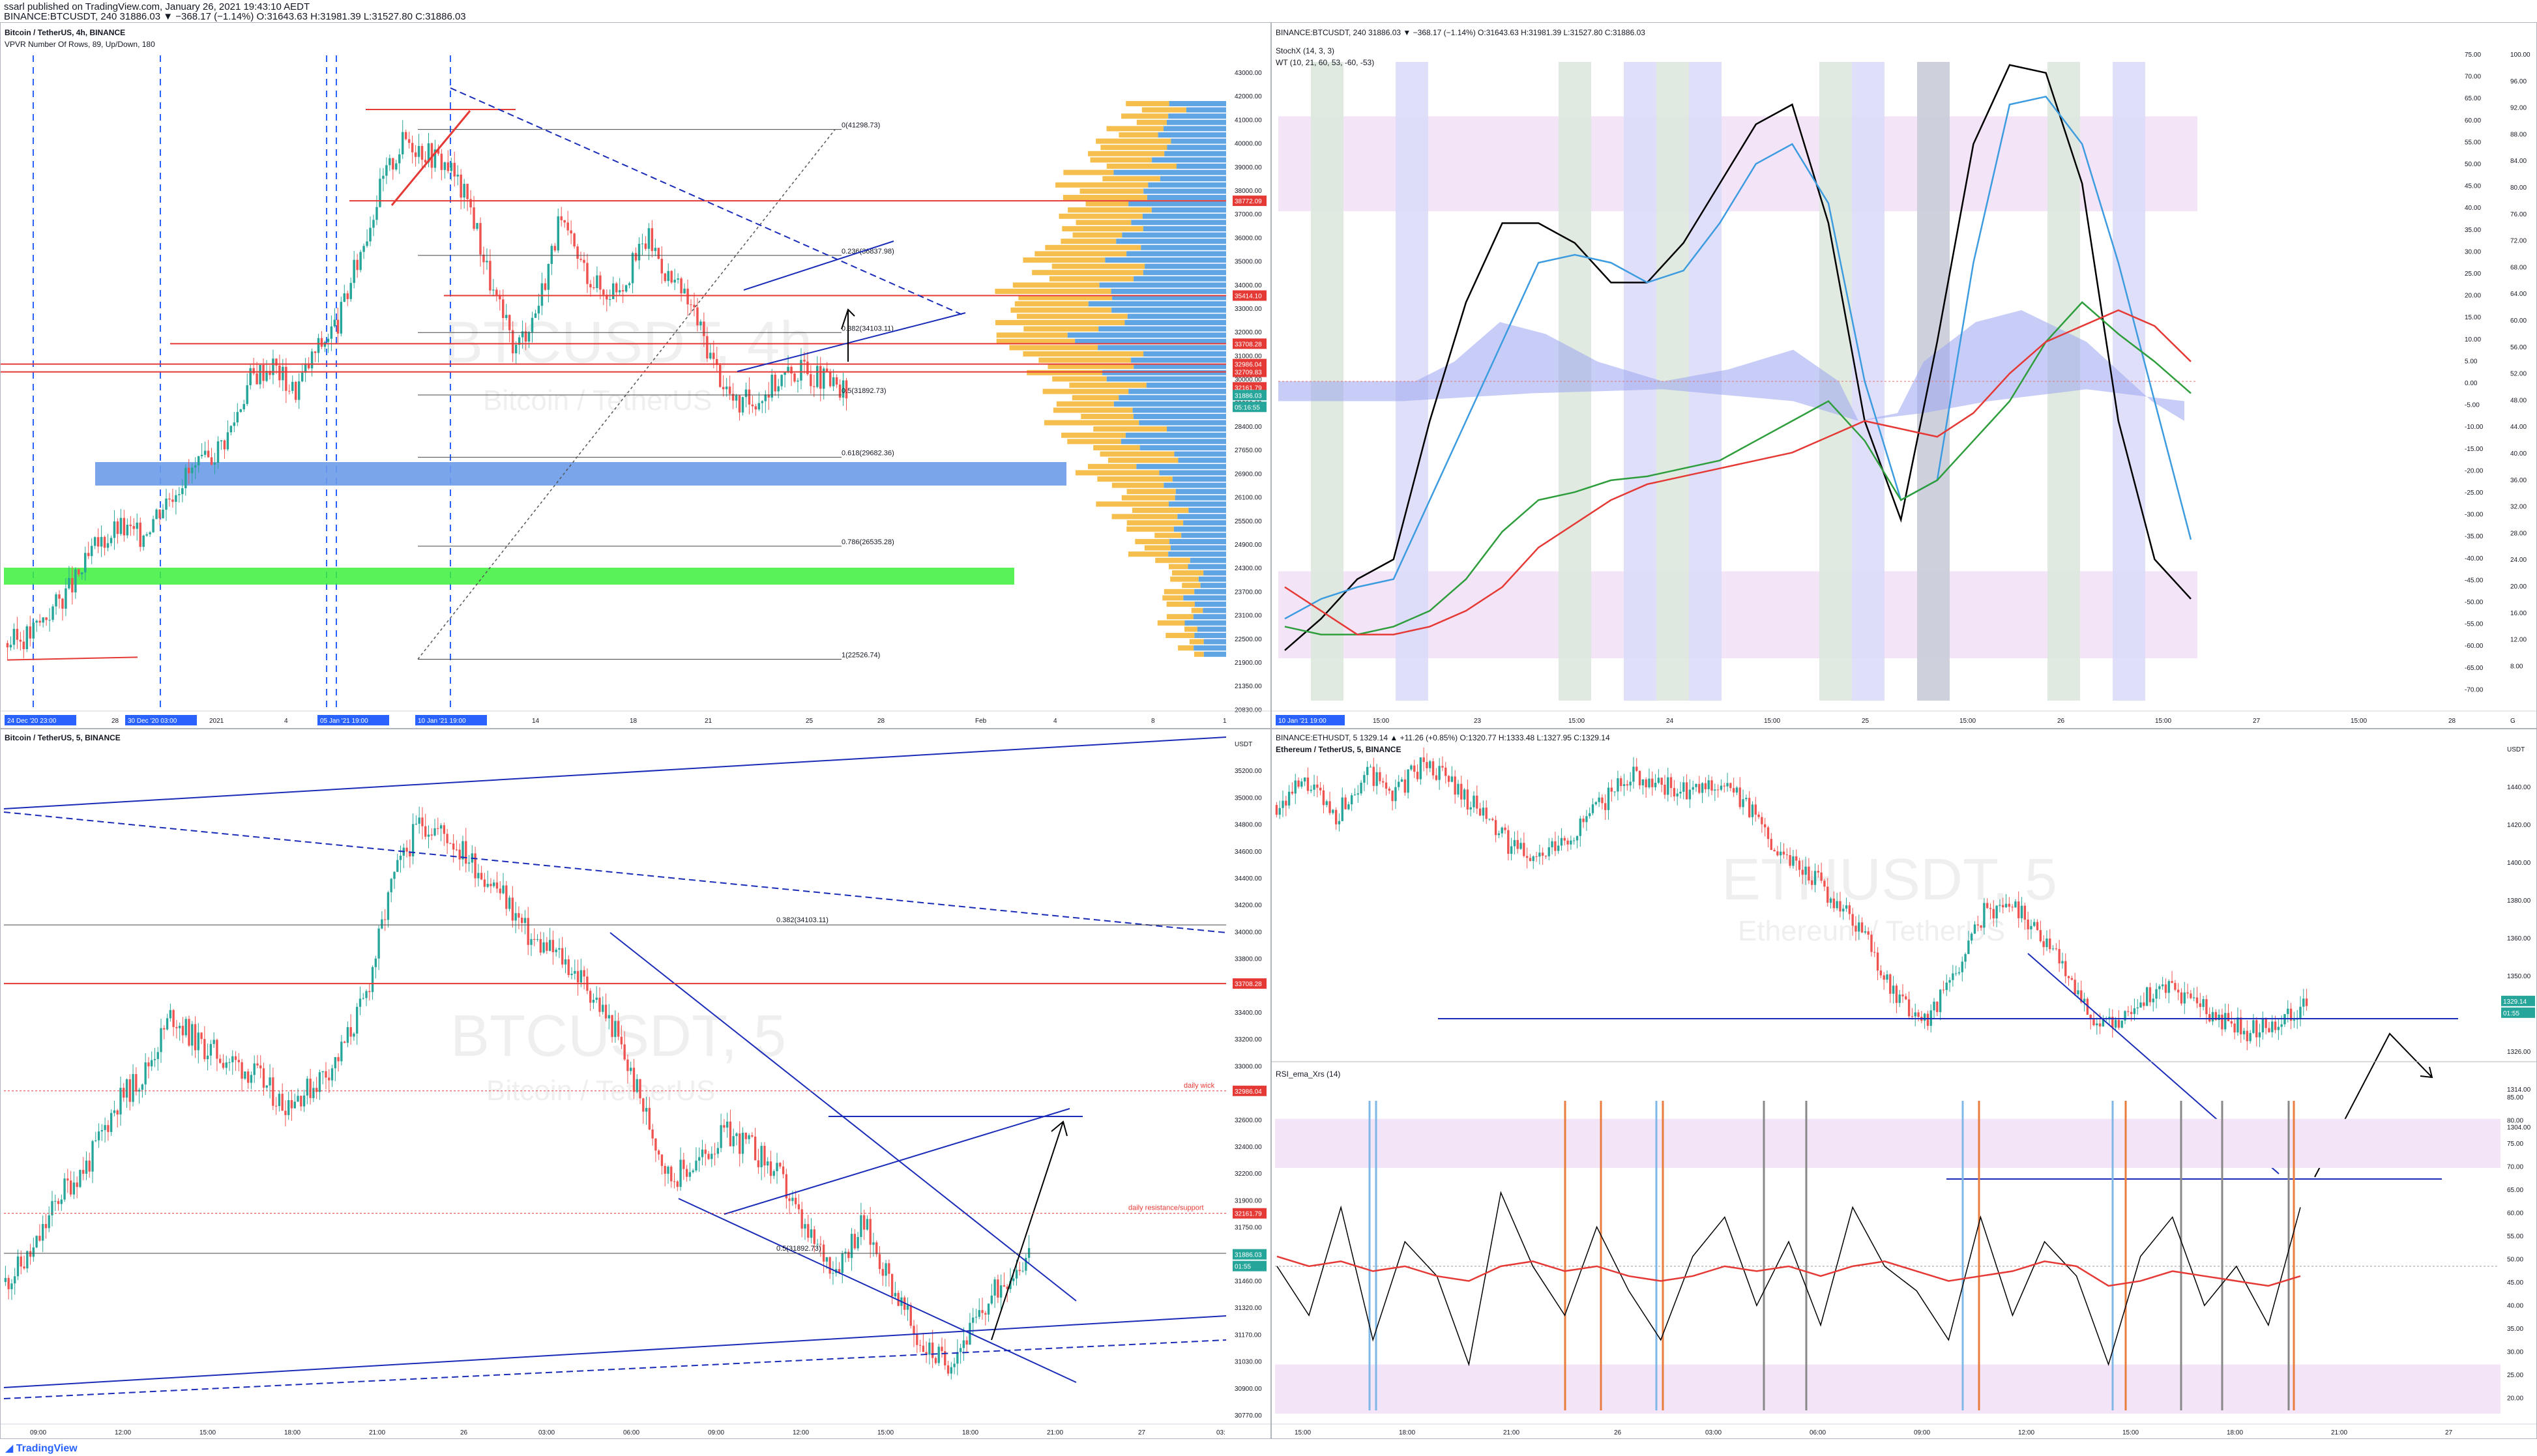 Image resolution: width=2537 pixels, height=1456 pixels. Describe the element at coordinates (634, 722) in the screenshot. I see `time-axis-label: 18` at that location.